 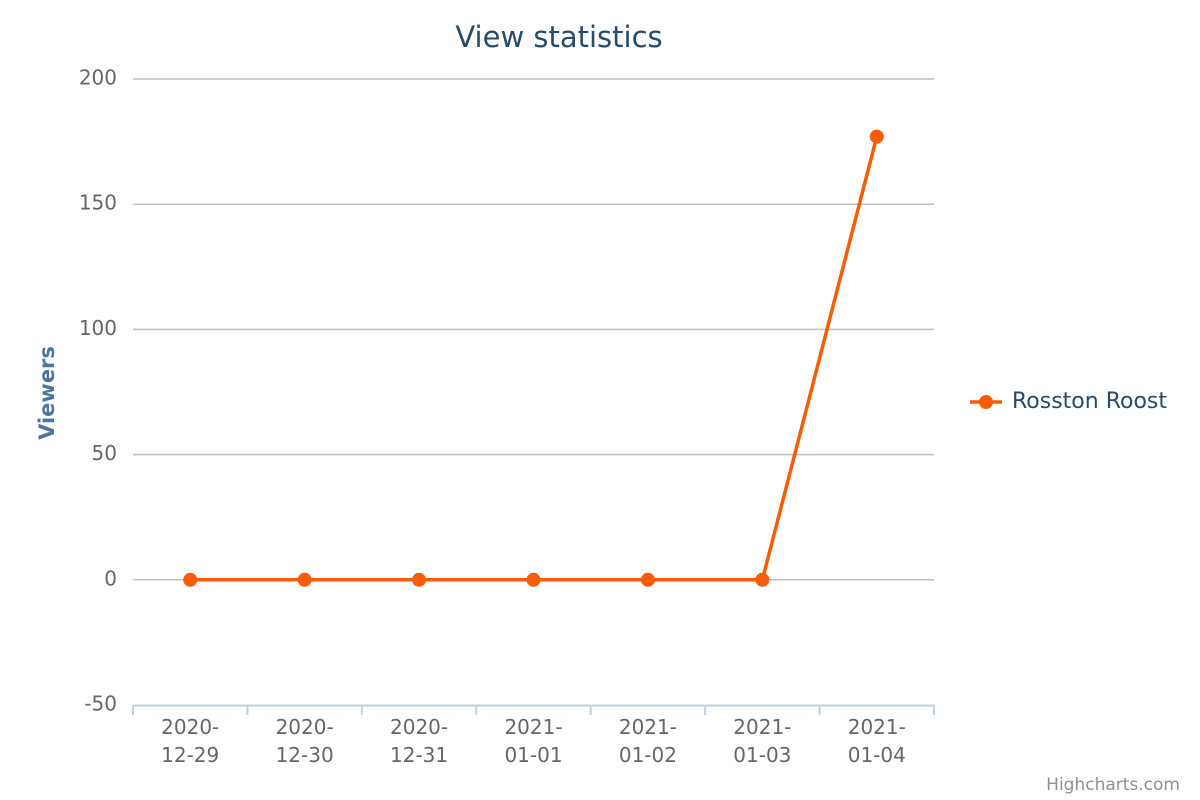 I want to click on x-tick-label: 2020-12-29, so click(x=190, y=741).